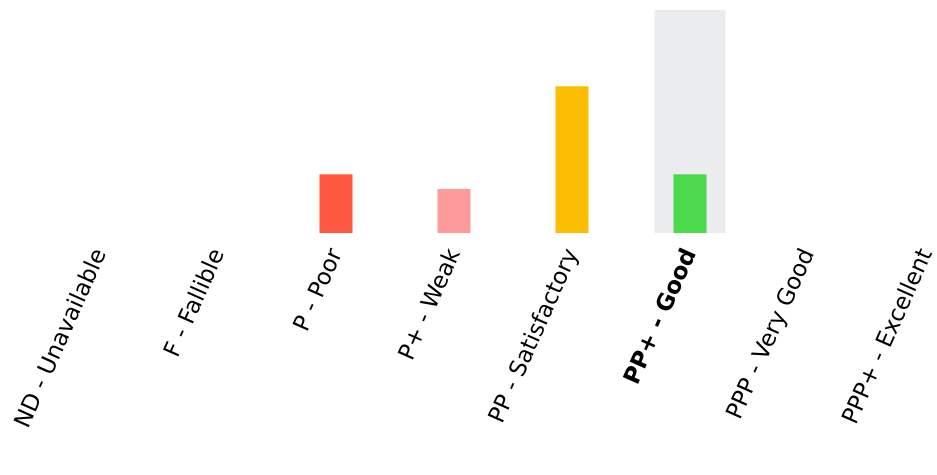 The image size is (937, 475). I want to click on tick-label-p-poor: P - Poor, so click(319, 289).